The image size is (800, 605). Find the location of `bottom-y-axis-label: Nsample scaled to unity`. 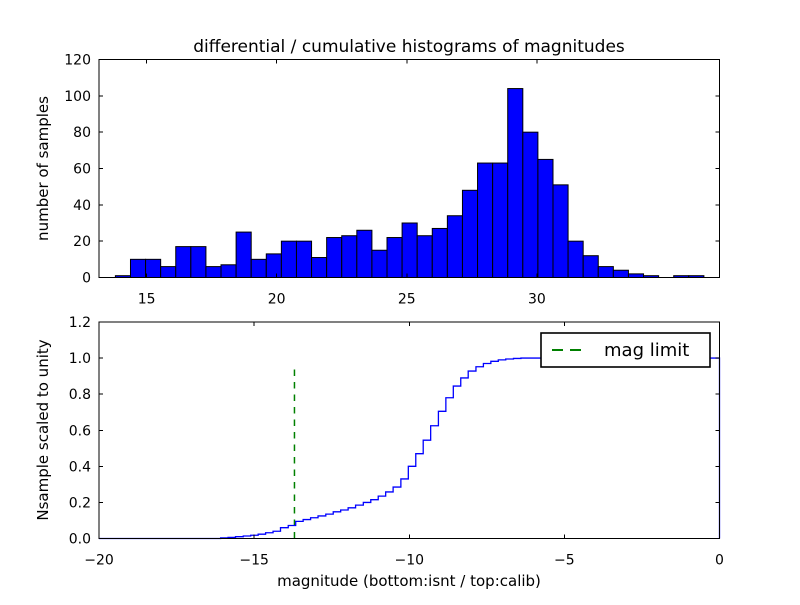

bottom-y-axis-label: Nsample scaled to unity is located at coordinates (43, 429).